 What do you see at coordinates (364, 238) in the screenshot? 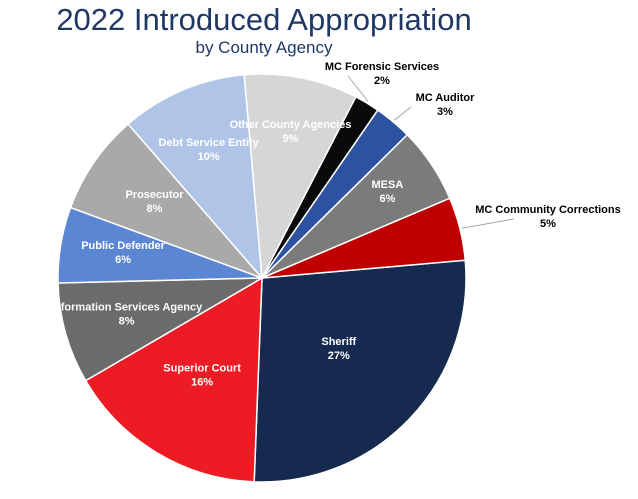
I see `pie-slice-mc-community-corrections` at bounding box center [364, 238].